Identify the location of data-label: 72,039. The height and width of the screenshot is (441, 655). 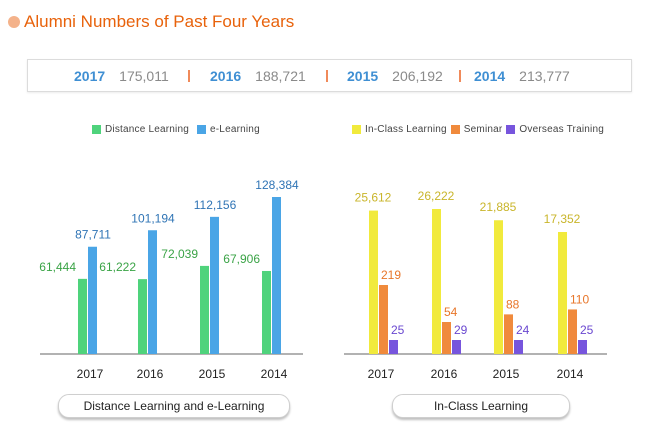
(179, 254).